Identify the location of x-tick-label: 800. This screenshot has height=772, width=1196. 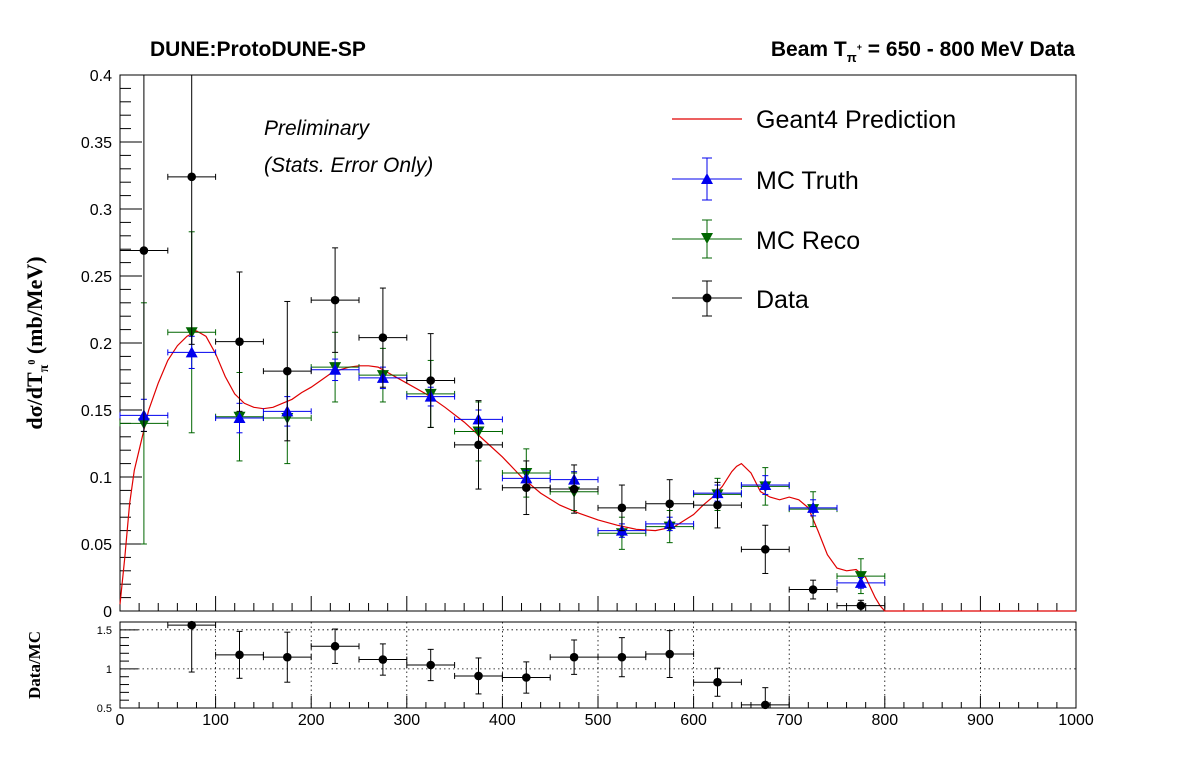
(884, 720).